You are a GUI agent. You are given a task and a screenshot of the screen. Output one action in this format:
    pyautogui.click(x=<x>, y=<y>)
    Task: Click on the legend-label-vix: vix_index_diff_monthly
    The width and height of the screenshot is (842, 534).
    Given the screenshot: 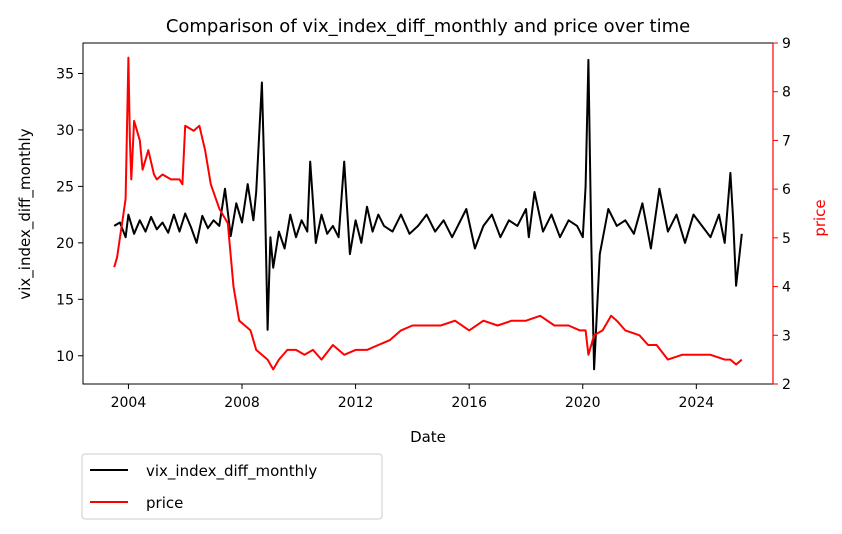 What is the action you would take?
    pyautogui.click(x=231, y=471)
    